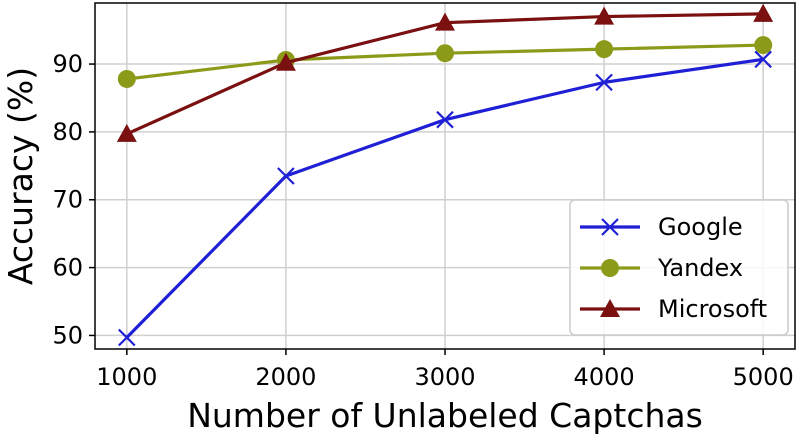 This screenshot has height=436, width=812. Describe the element at coordinates (604, 377) in the screenshot. I see `x-tick-label: 4000` at that location.